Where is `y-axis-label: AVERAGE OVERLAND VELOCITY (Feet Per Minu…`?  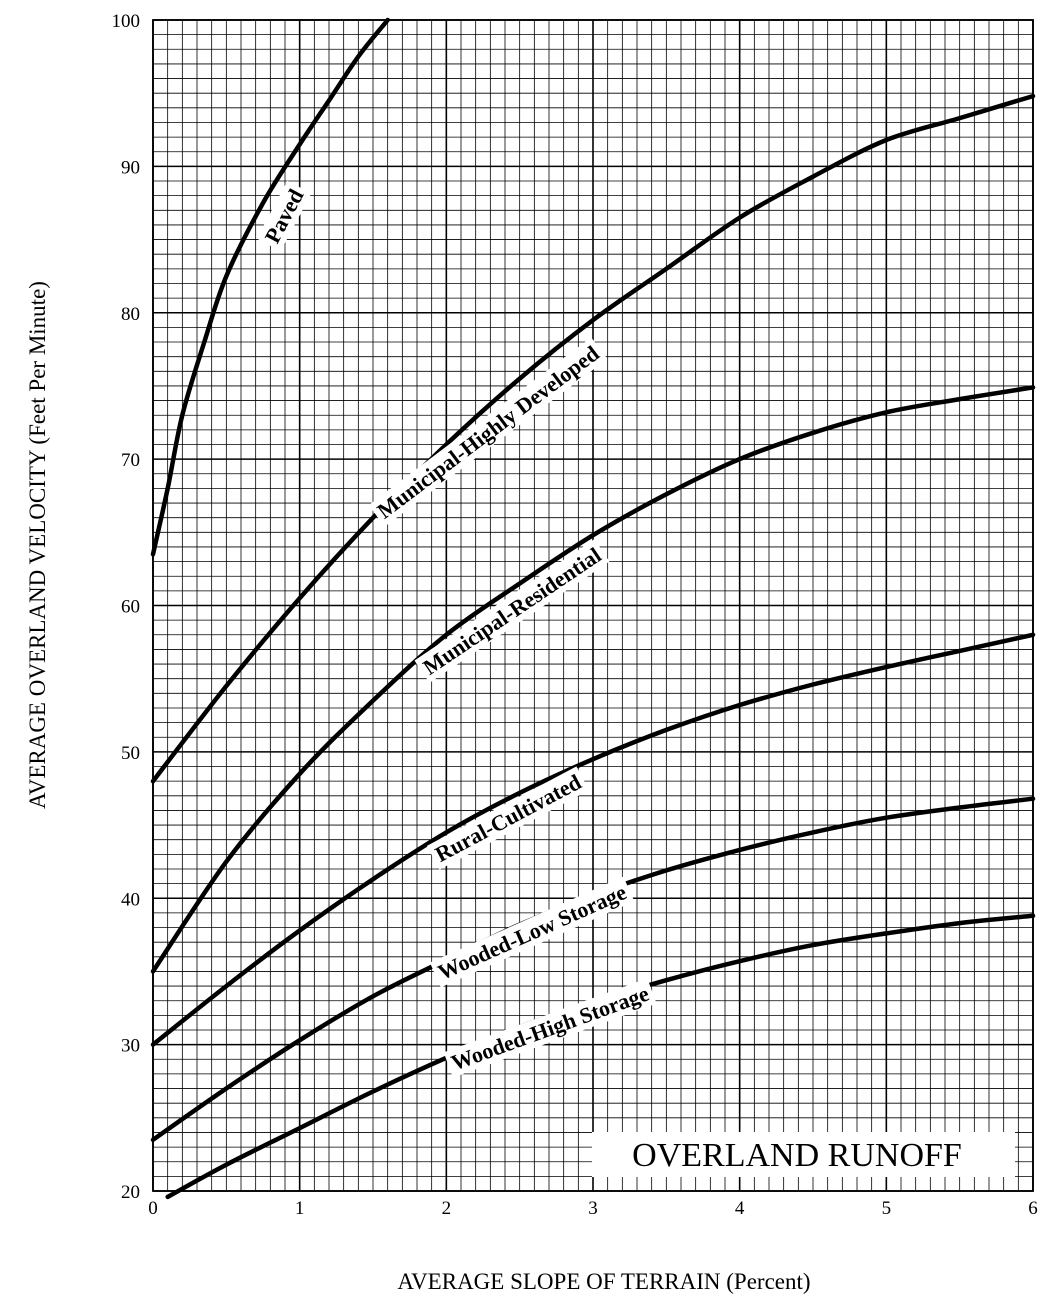
y-axis-label: AVERAGE OVERLAND VELOCITY (Feet Per Minu… is located at coordinates (37, 545).